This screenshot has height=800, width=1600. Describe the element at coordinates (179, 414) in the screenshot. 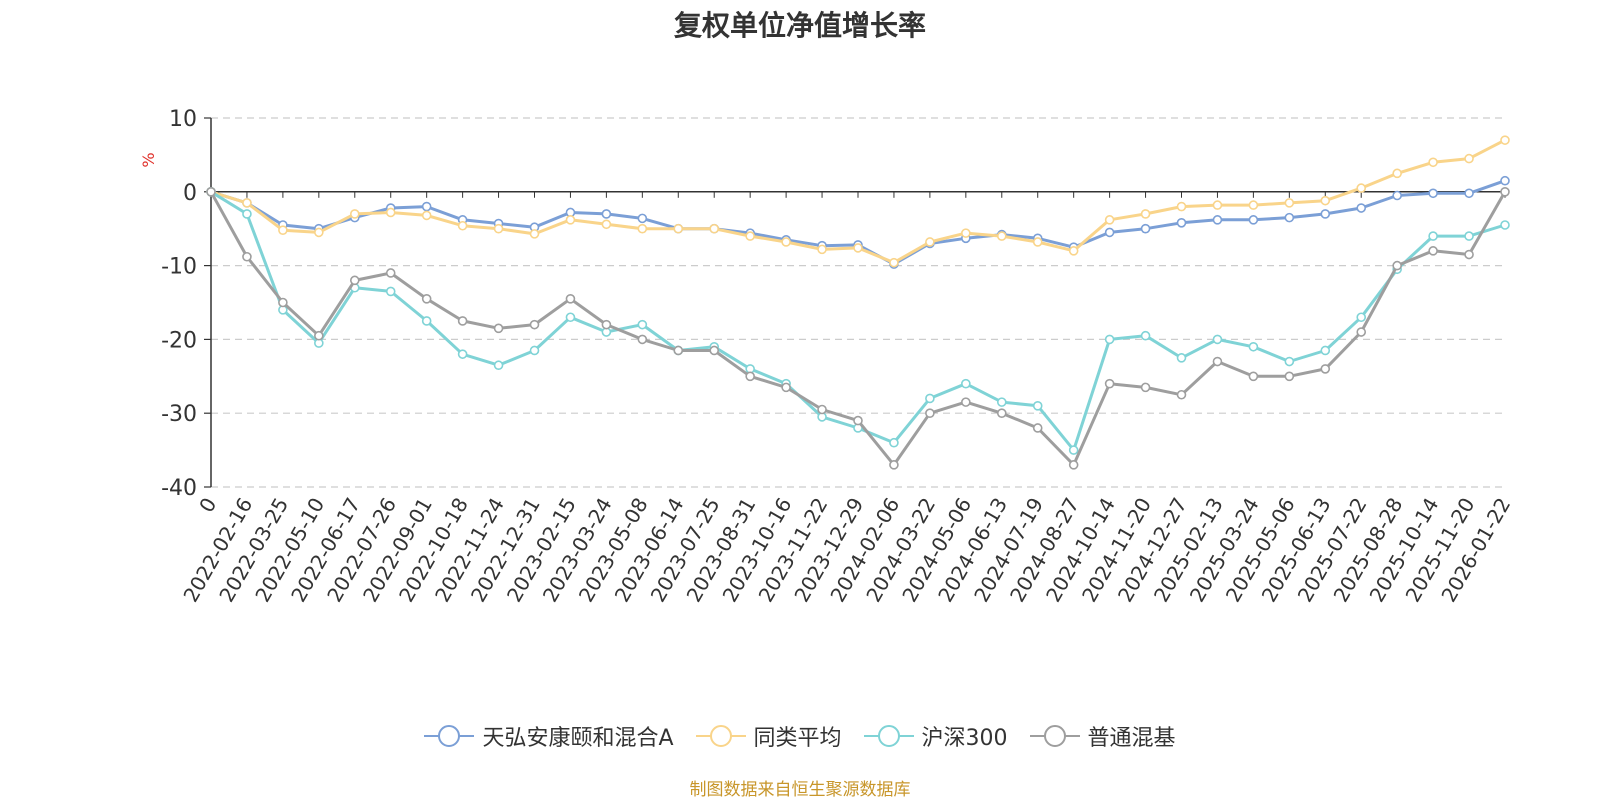

I see `y-tick-label: -30` at that location.